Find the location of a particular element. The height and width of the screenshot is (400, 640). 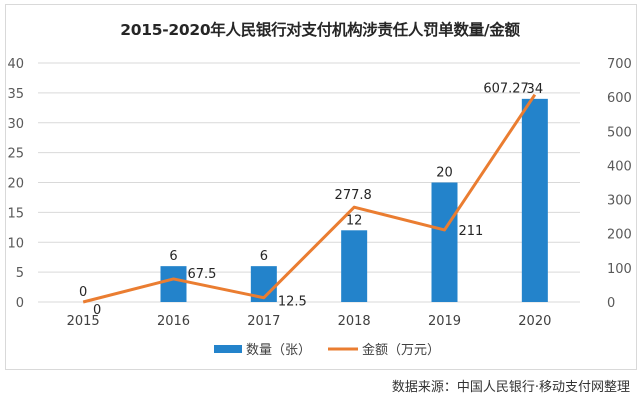

bar-label: 20 is located at coordinates (444, 173).